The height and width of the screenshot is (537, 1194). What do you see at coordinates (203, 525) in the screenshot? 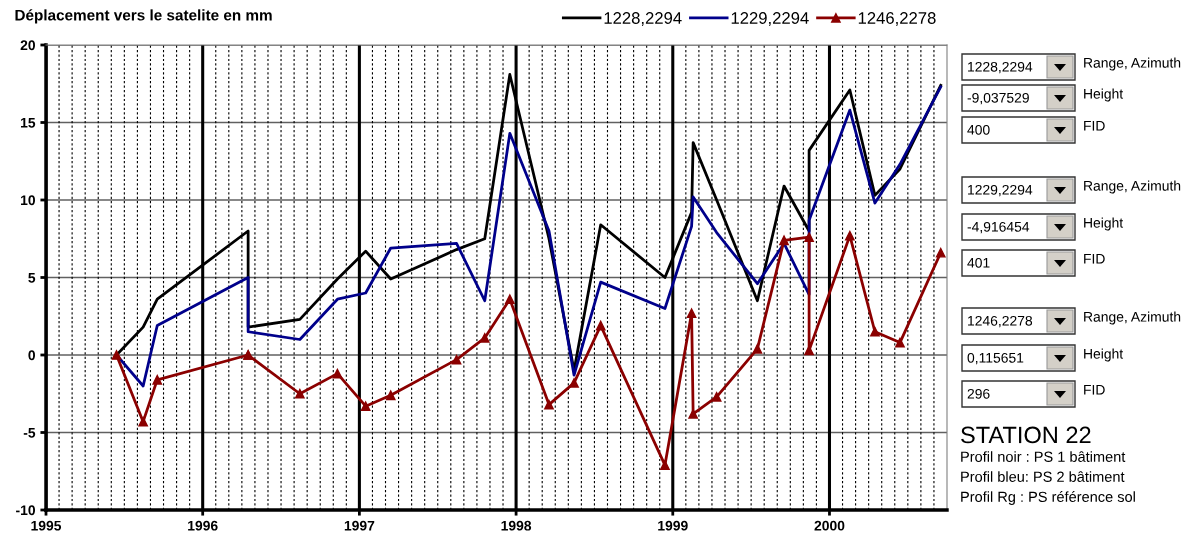
I see `x-tick-label: 1996` at bounding box center [203, 525].